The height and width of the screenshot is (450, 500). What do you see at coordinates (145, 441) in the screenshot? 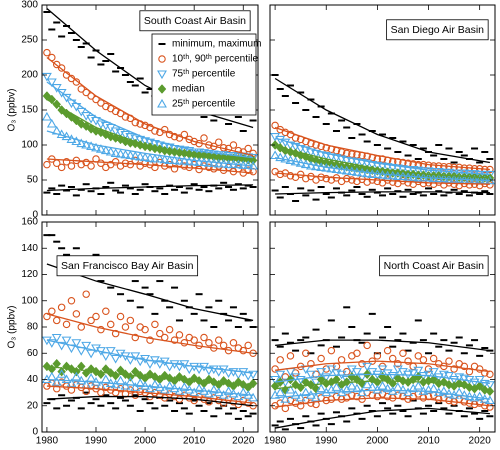
I see `x-tick-label: 2000` at bounding box center [145, 441].